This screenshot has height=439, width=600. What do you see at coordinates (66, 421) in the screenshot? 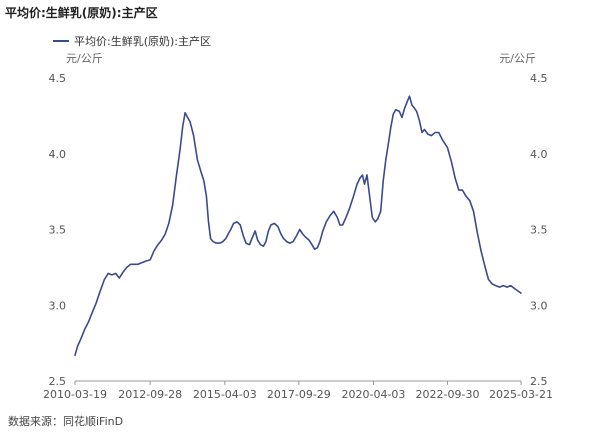
I see `data-source: 数据来源：同花顺iFinD` at bounding box center [66, 421].